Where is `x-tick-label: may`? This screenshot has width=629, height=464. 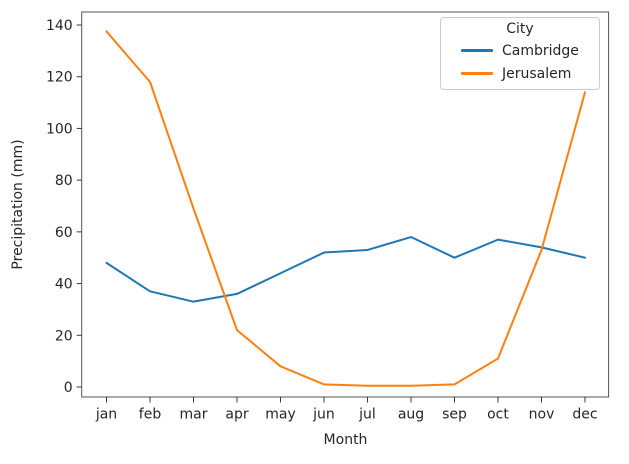
x-tick-label: may is located at coordinates (280, 415).